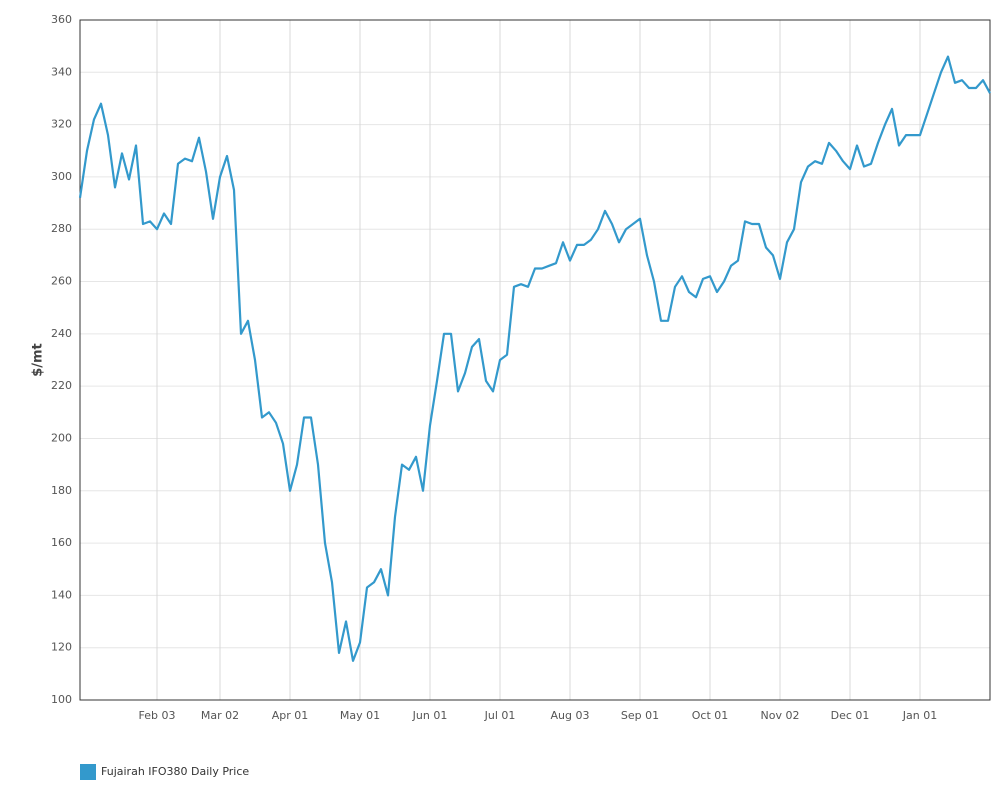 This screenshot has width=1000, height=804. What do you see at coordinates (850, 715) in the screenshot?
I see `x-tick-label: Dec 01` at bounding box center [850, 715].